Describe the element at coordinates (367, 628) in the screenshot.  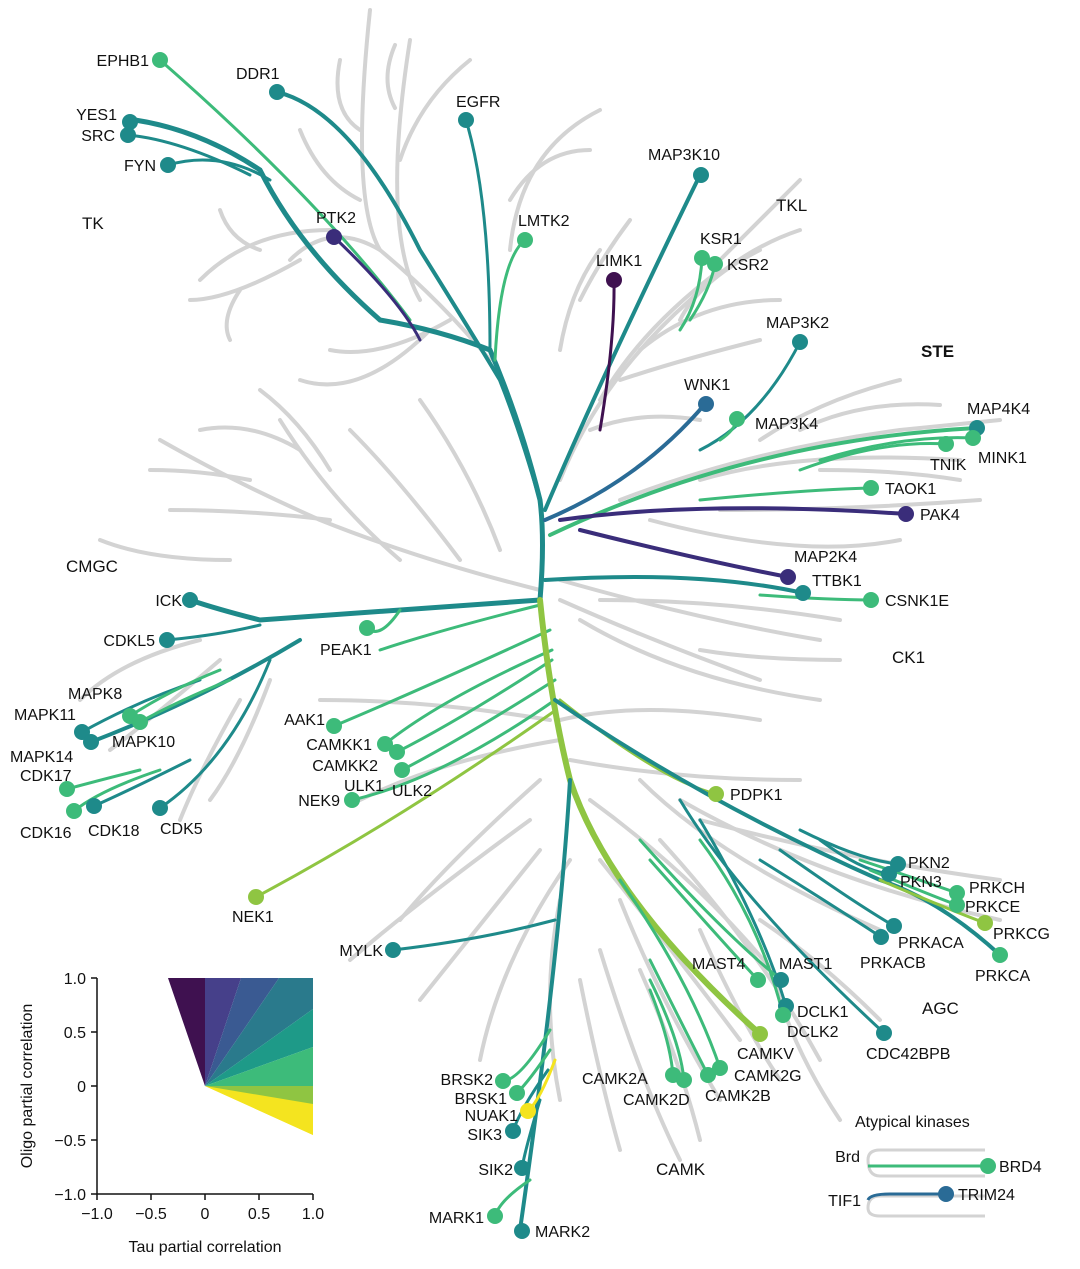
I see `node-peak1` at that location.